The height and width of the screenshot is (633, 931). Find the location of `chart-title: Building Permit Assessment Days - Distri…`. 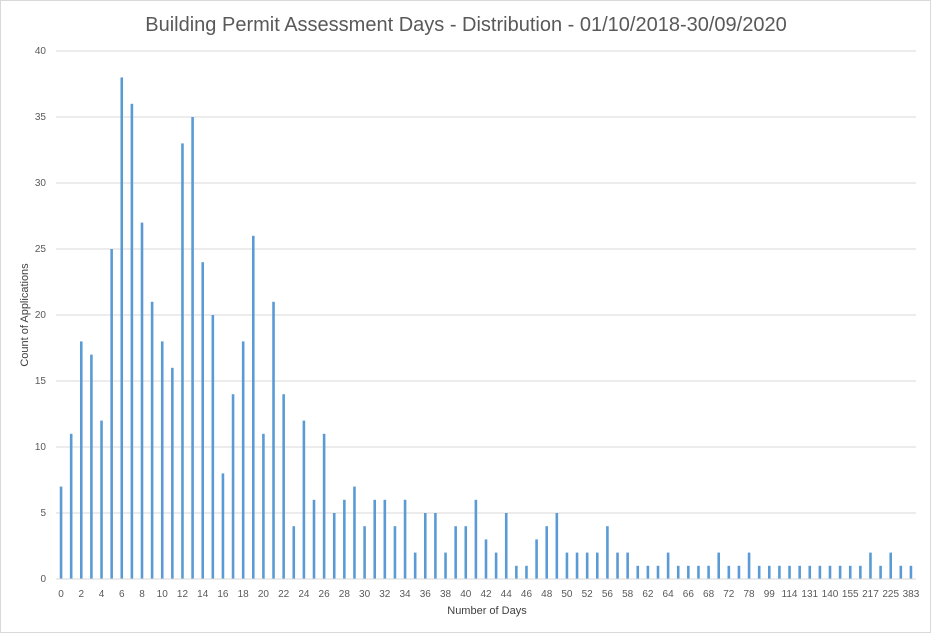

chart-title: Building Permit Assessment Days - Distri… is located at coordinates (465, 25).